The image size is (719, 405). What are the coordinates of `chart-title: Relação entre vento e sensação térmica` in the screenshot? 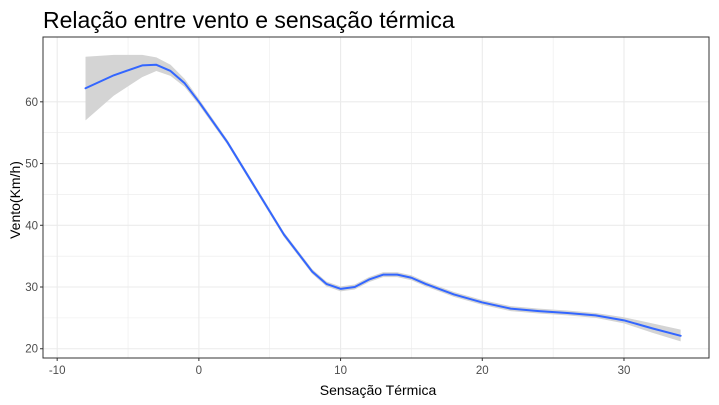 It's located at (249, 20).